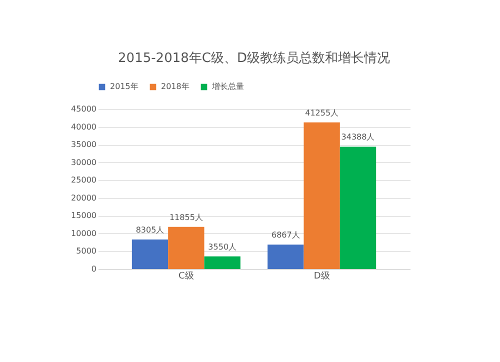 The width and height of the screenshot is (500, 362). What do you see at coordinates (83, 162) in the screenshot?
I see `y-tick-label: 30000` at bounding box center [83, 162].